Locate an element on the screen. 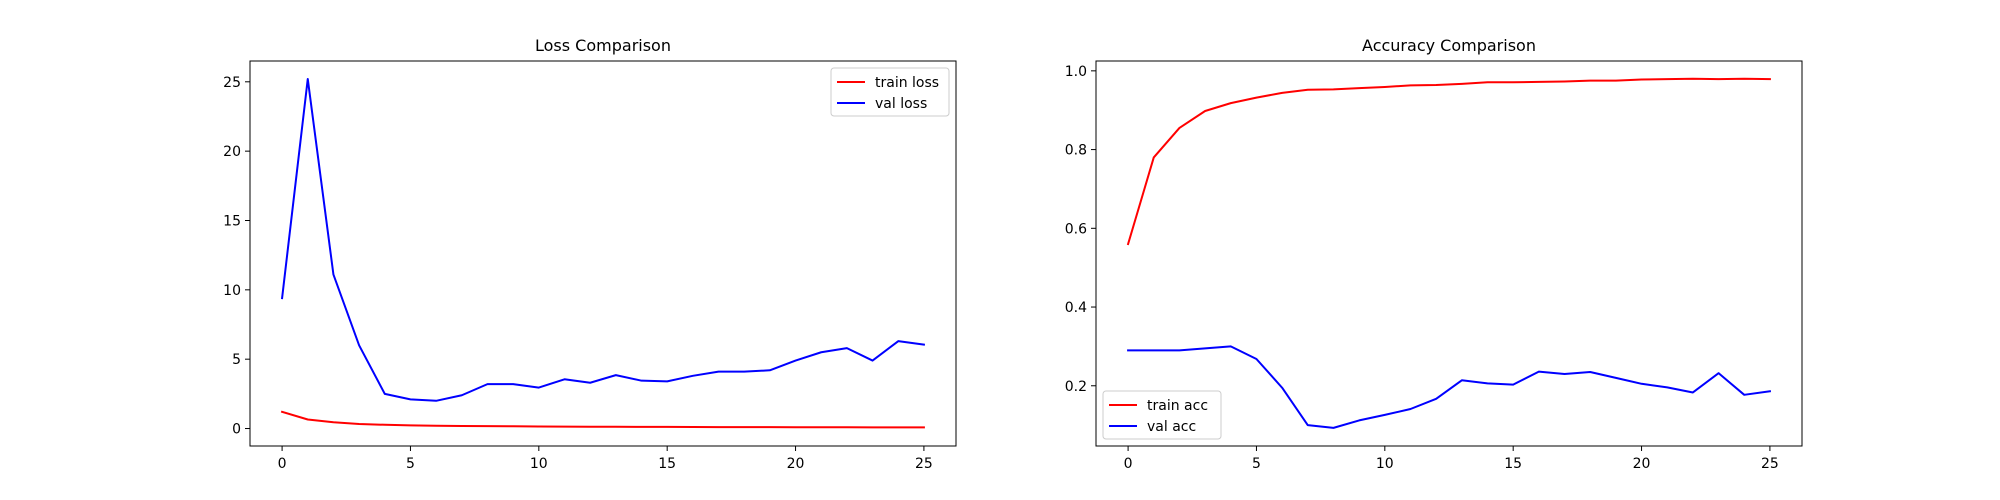  legend: train loss val loss is located at coordinates (890, 92).